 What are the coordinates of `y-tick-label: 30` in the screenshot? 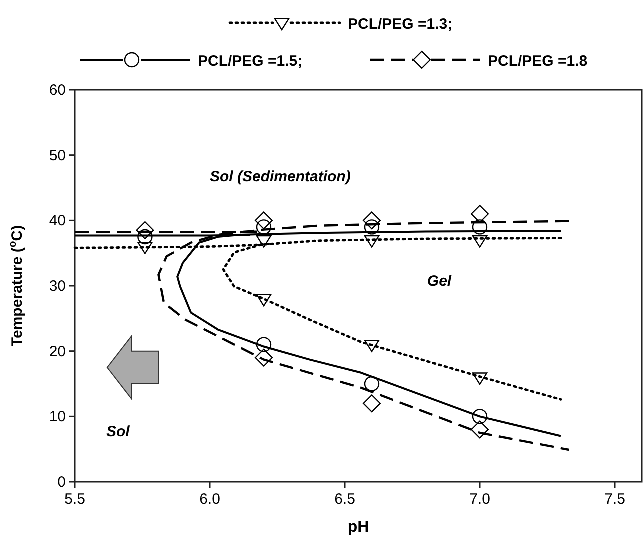 It's located at (57, 286).